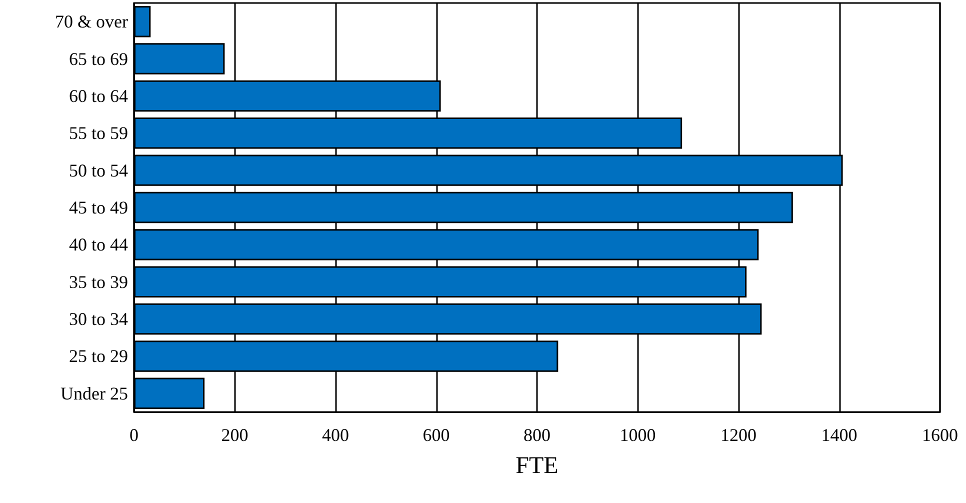 This screenshot has width=966, height=503. I want to click on y-tick-label: 70 & over, so click(91, 22).